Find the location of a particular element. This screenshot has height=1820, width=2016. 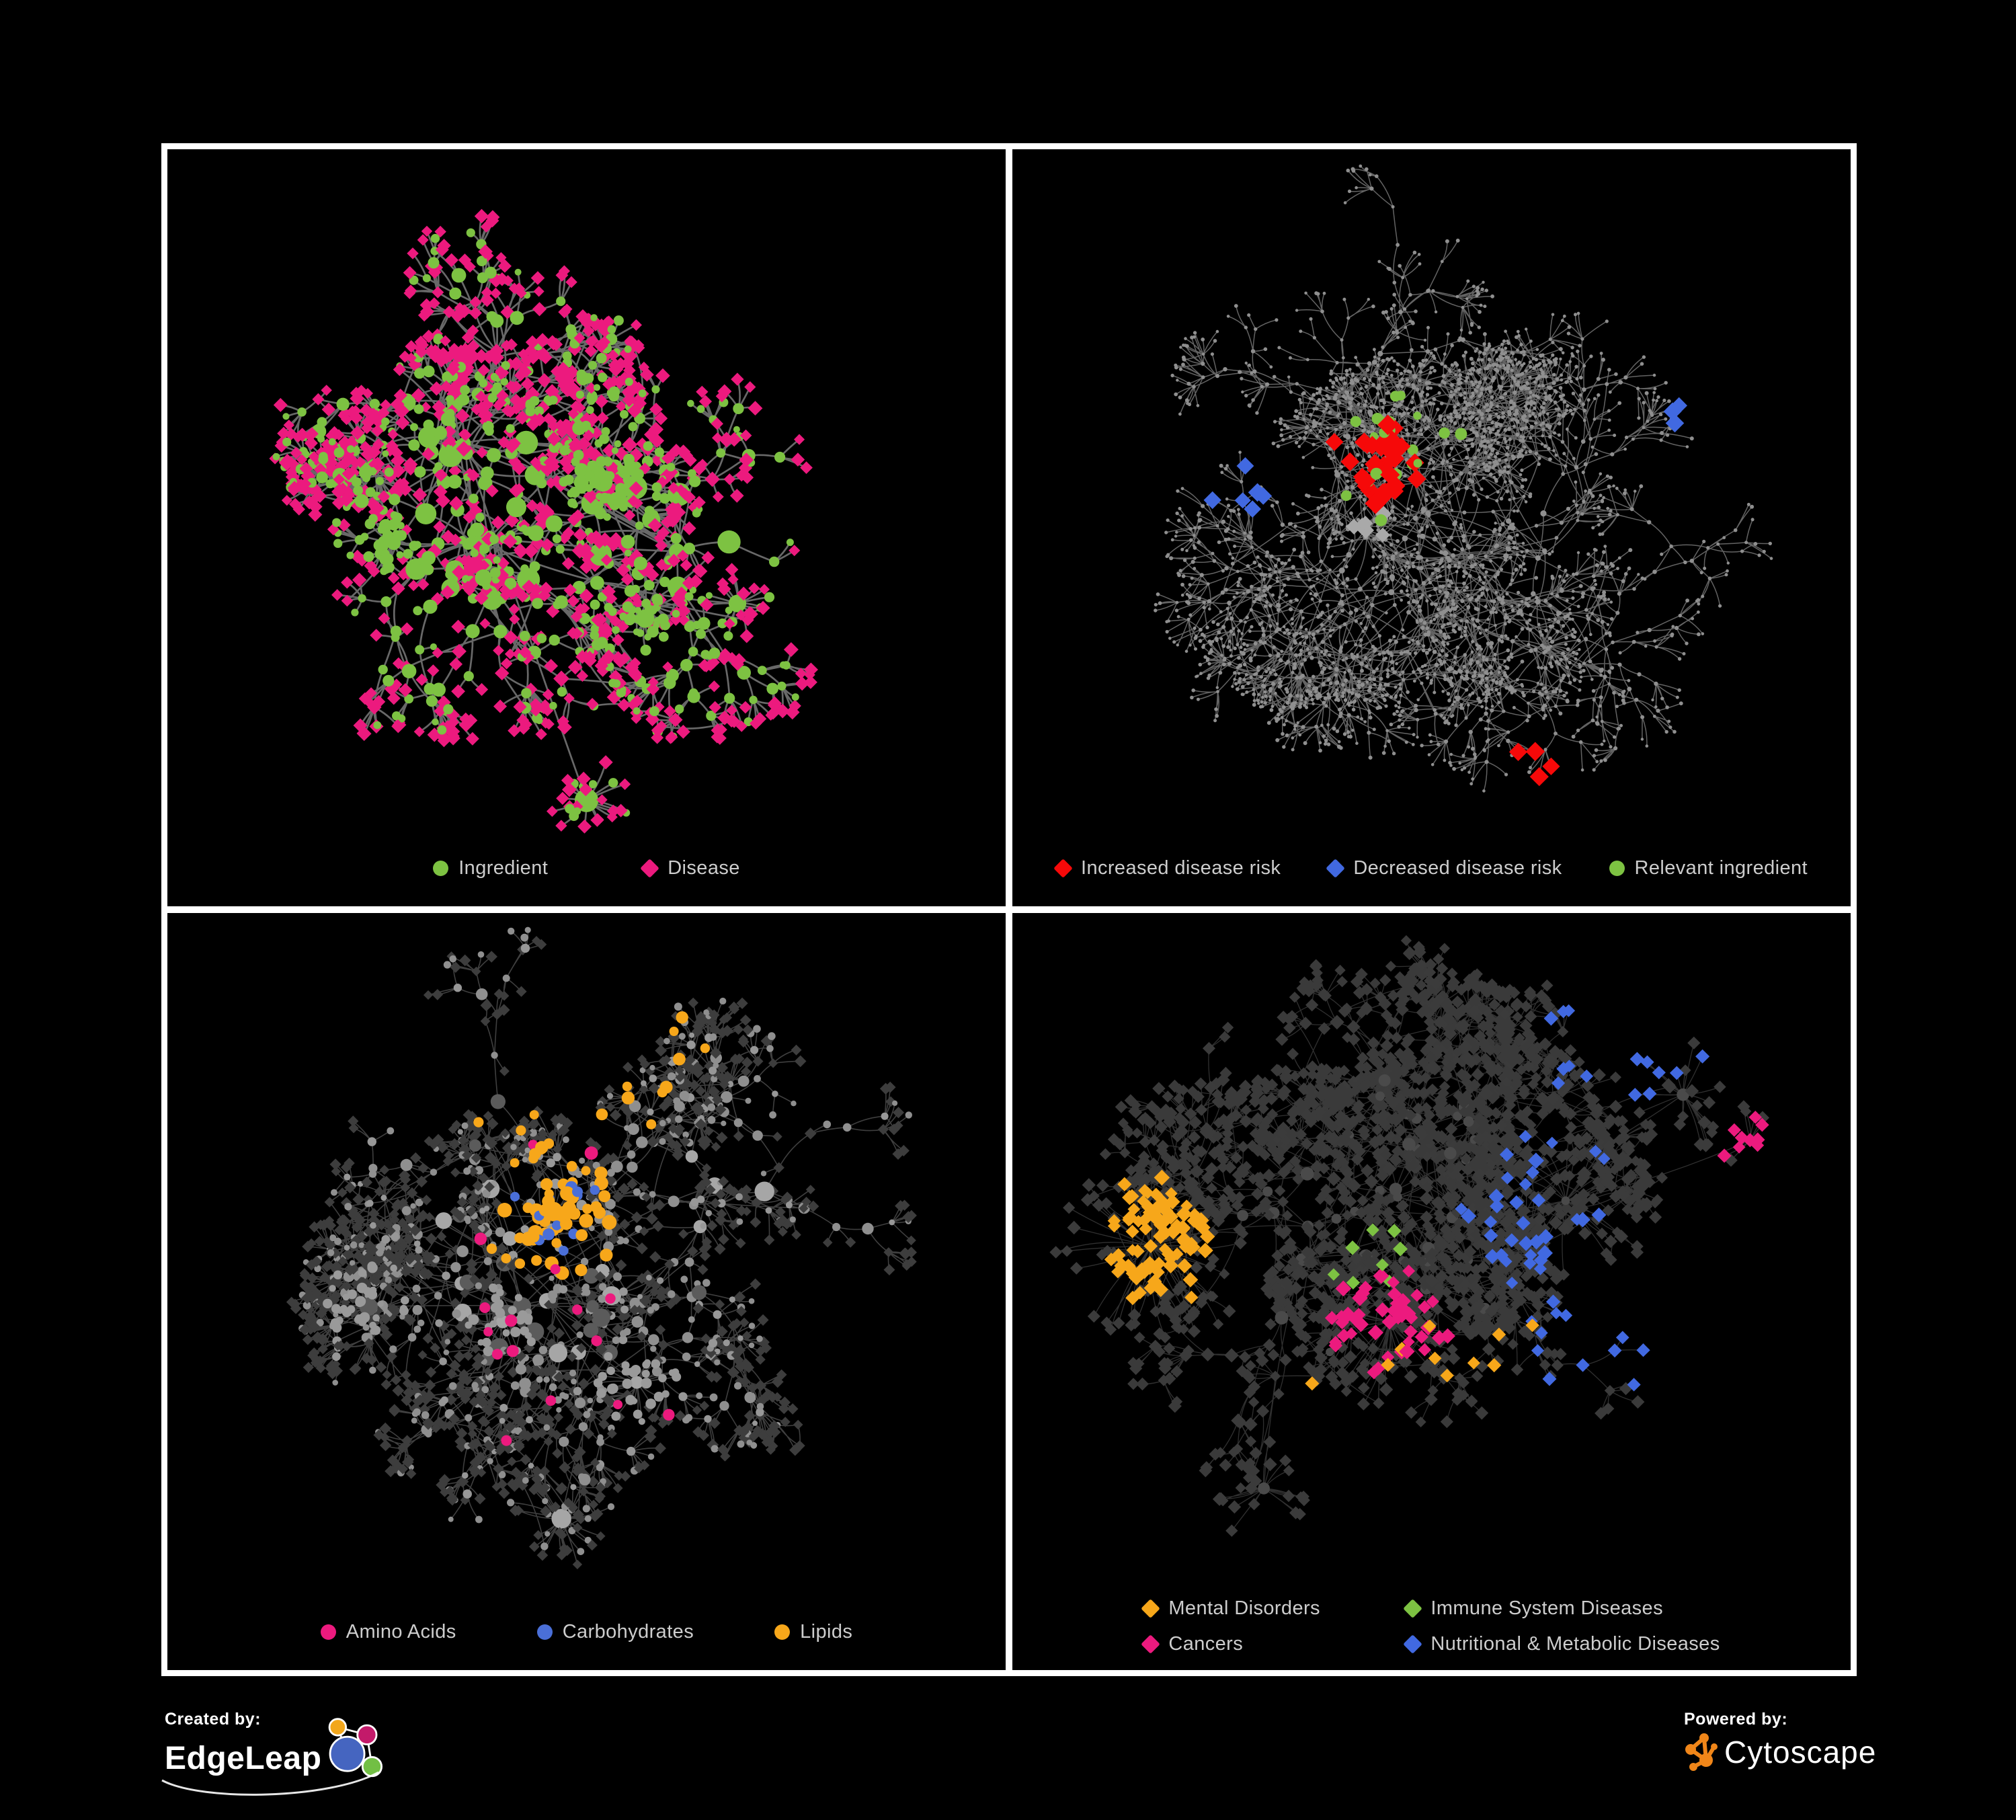

legend-label: Immune System Diseases is located at coordinates (1546, 1608).